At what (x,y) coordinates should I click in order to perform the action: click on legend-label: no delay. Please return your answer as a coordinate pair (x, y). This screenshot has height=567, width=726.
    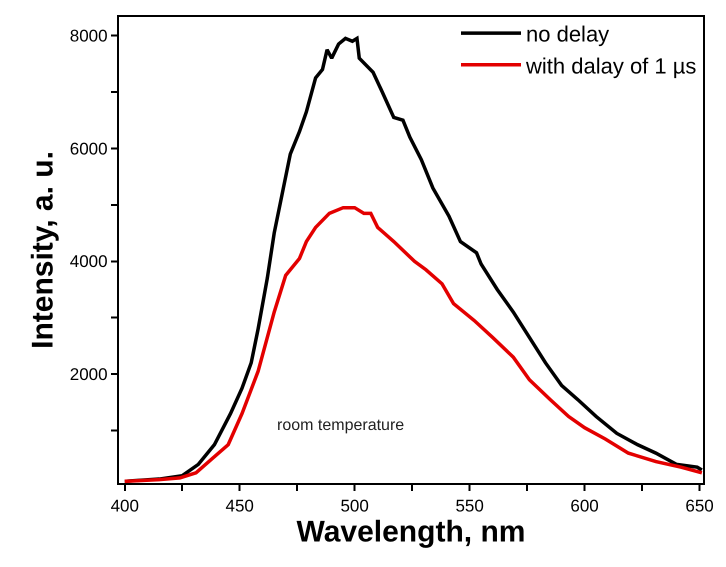
    Looking at the image, I should click on (568, 34).